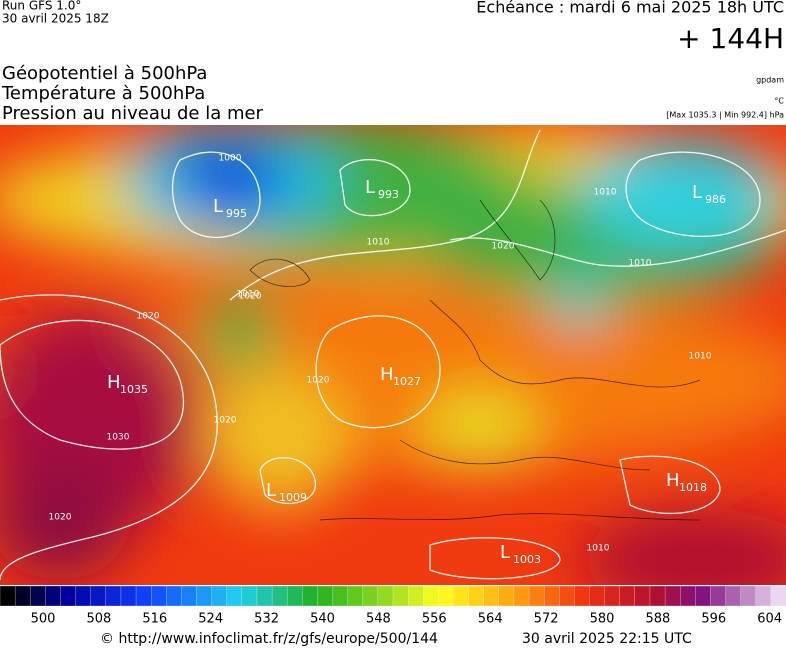  I want to click on scale-label: 580, so click(602, 619).